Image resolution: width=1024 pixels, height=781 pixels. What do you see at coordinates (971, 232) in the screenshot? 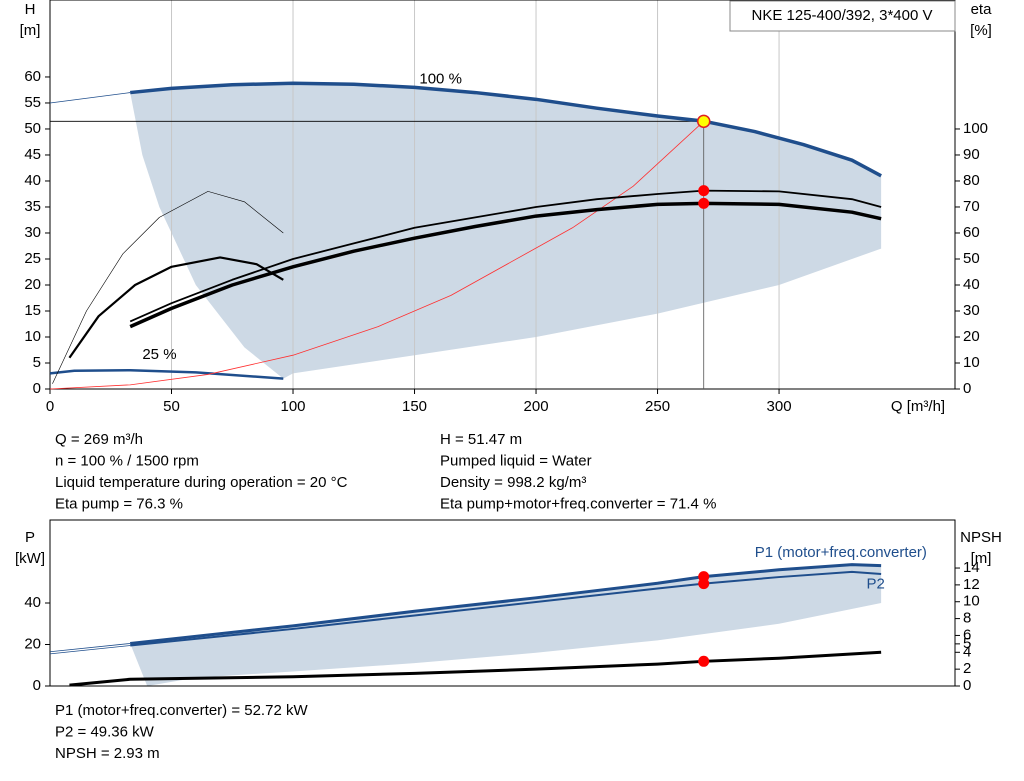
I see `y2-tick-label: 60` at bounding box center [971, 232].